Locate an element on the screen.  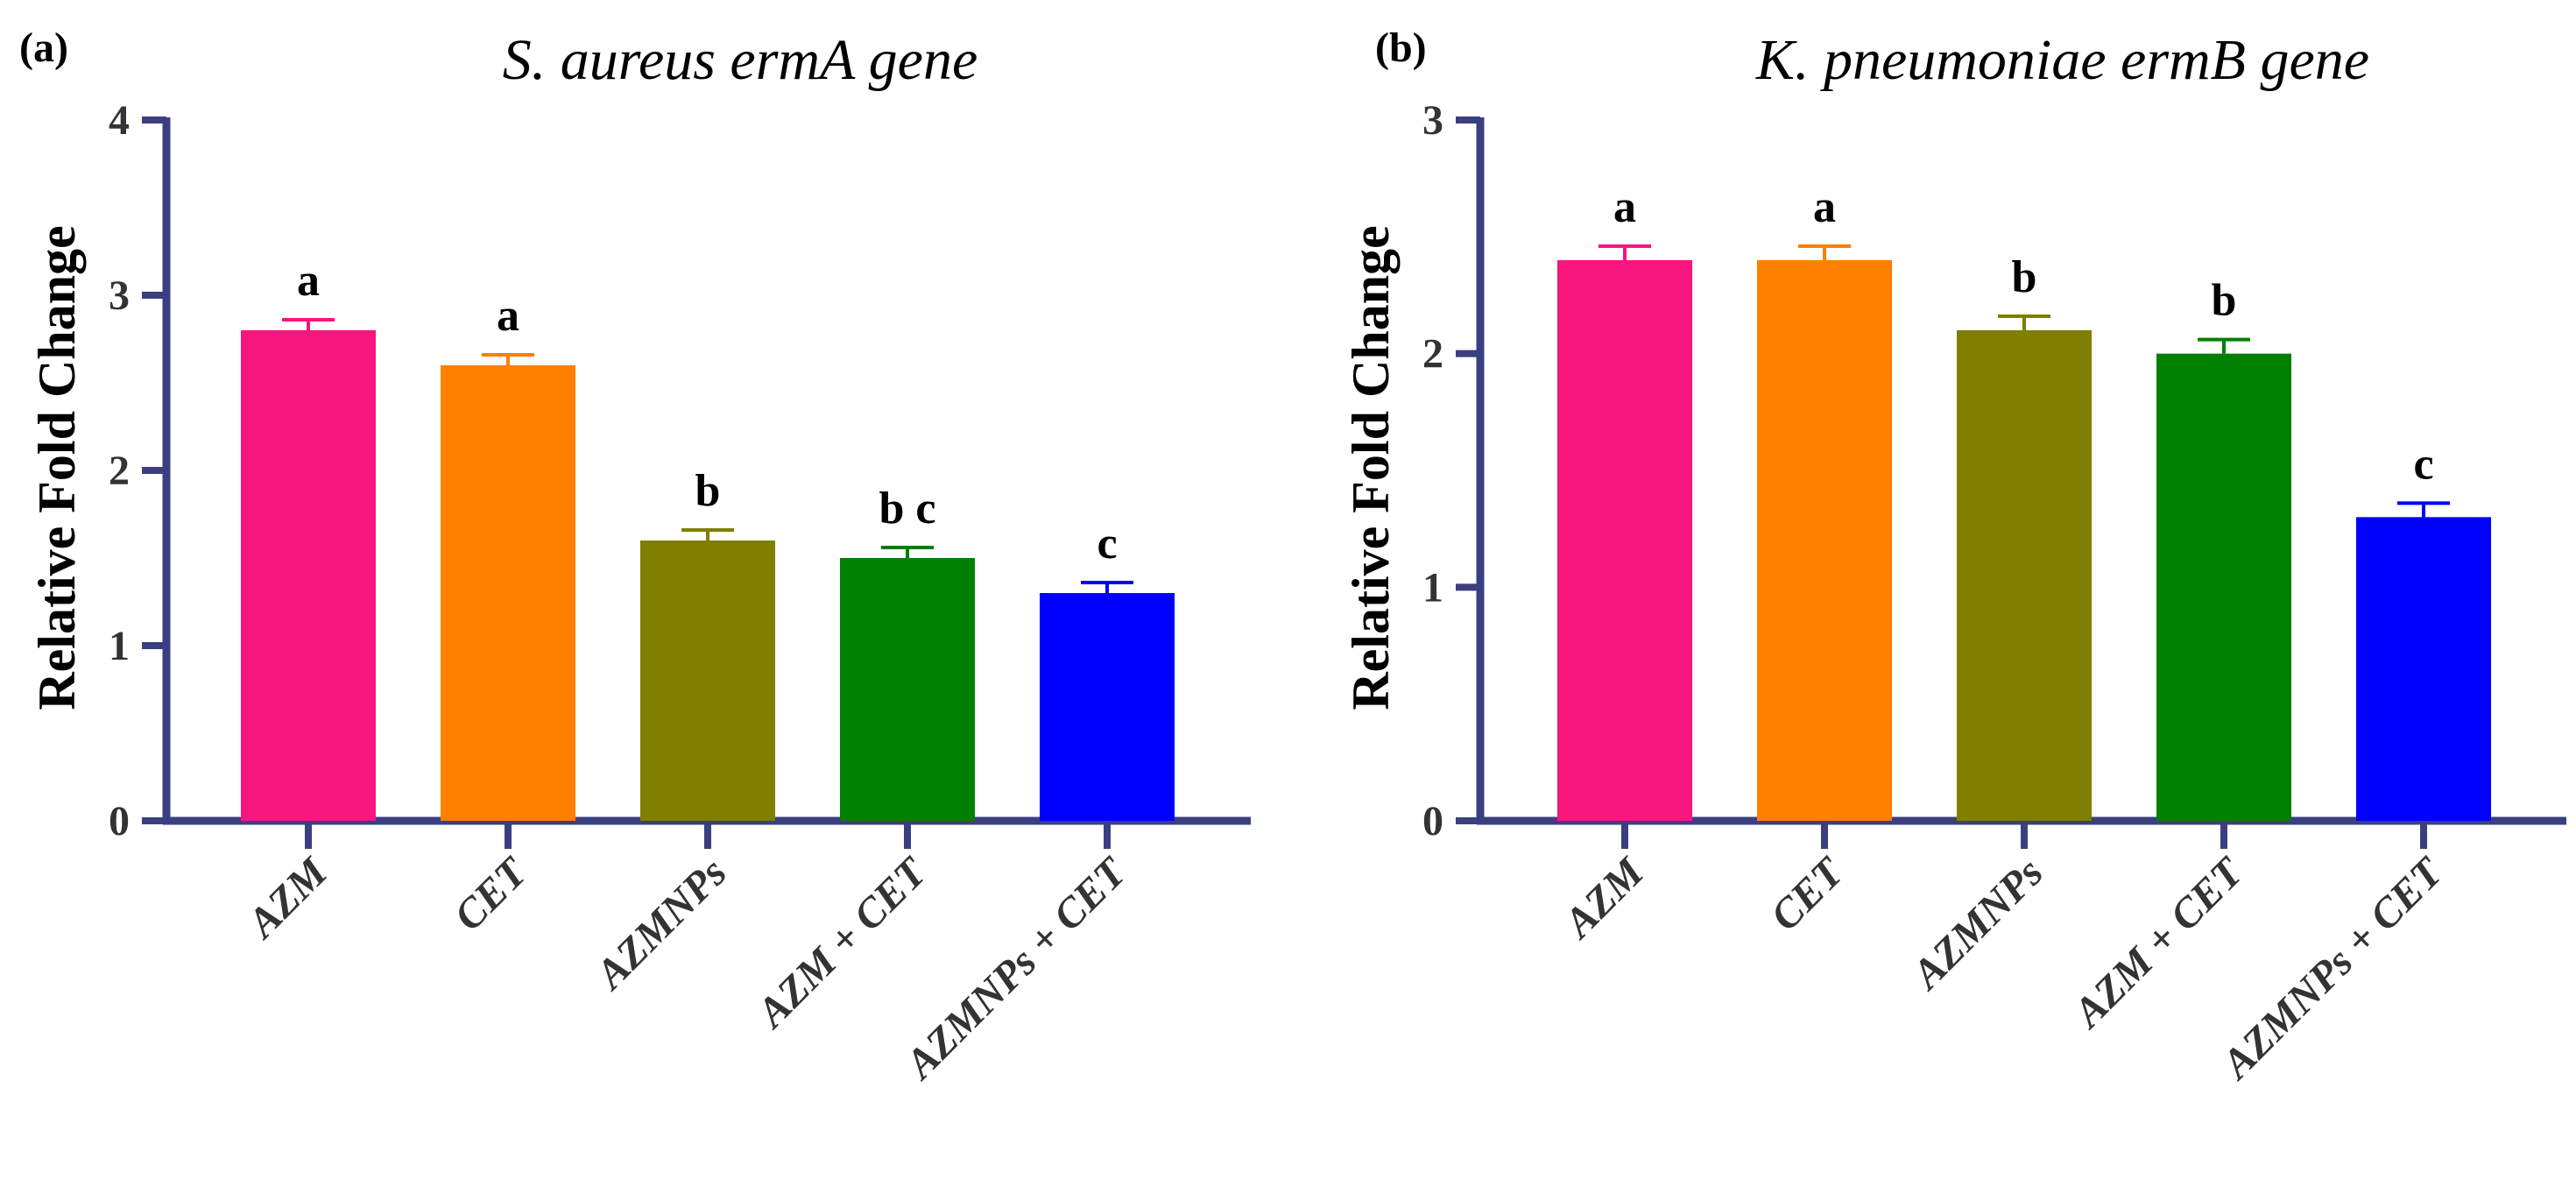
panel-label-b: (b) is located at coordinates (1401, 48).